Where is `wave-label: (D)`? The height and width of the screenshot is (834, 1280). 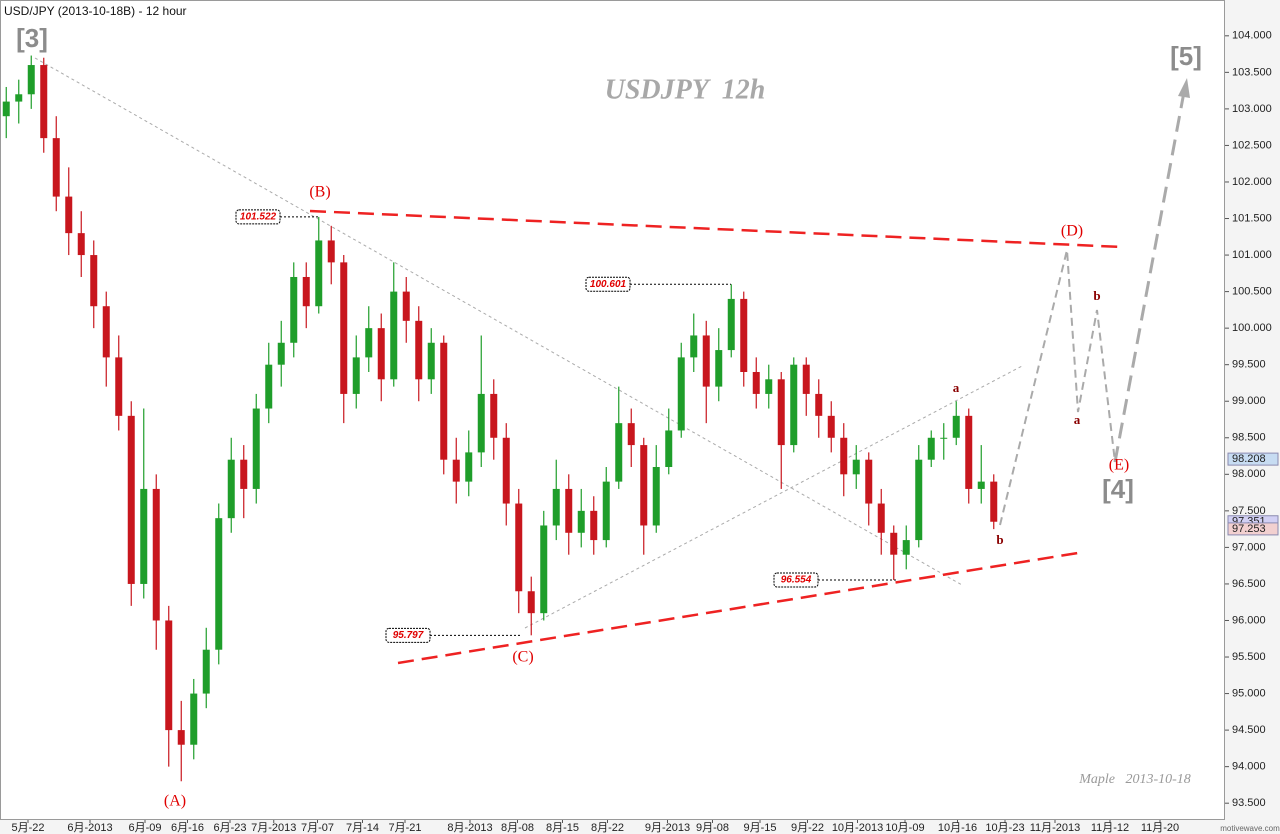
wave-label: (D) is located at coordinates (1072, 231).